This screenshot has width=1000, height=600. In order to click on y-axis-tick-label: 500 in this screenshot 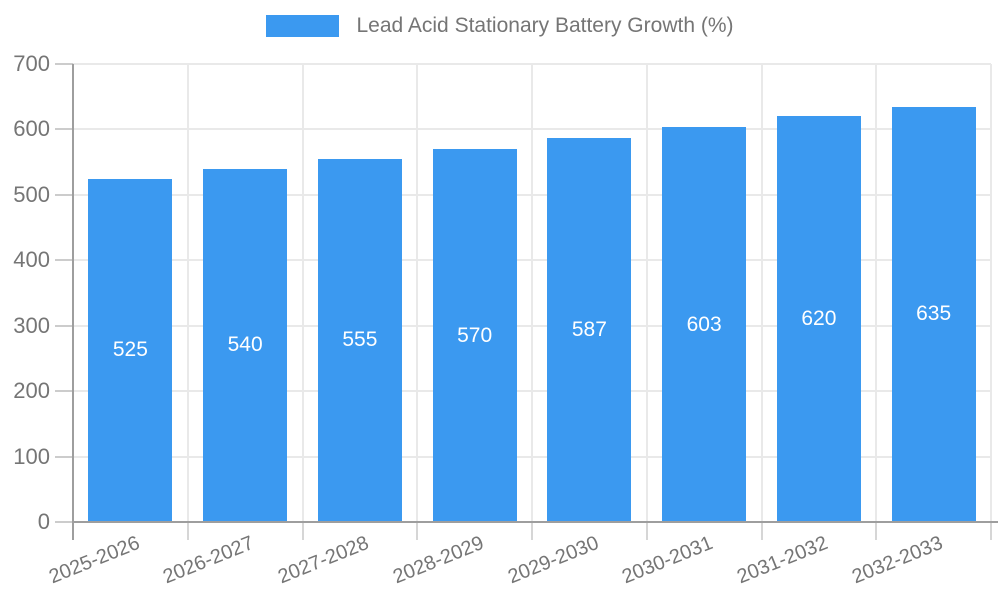, I will do `click(31, 194)`.